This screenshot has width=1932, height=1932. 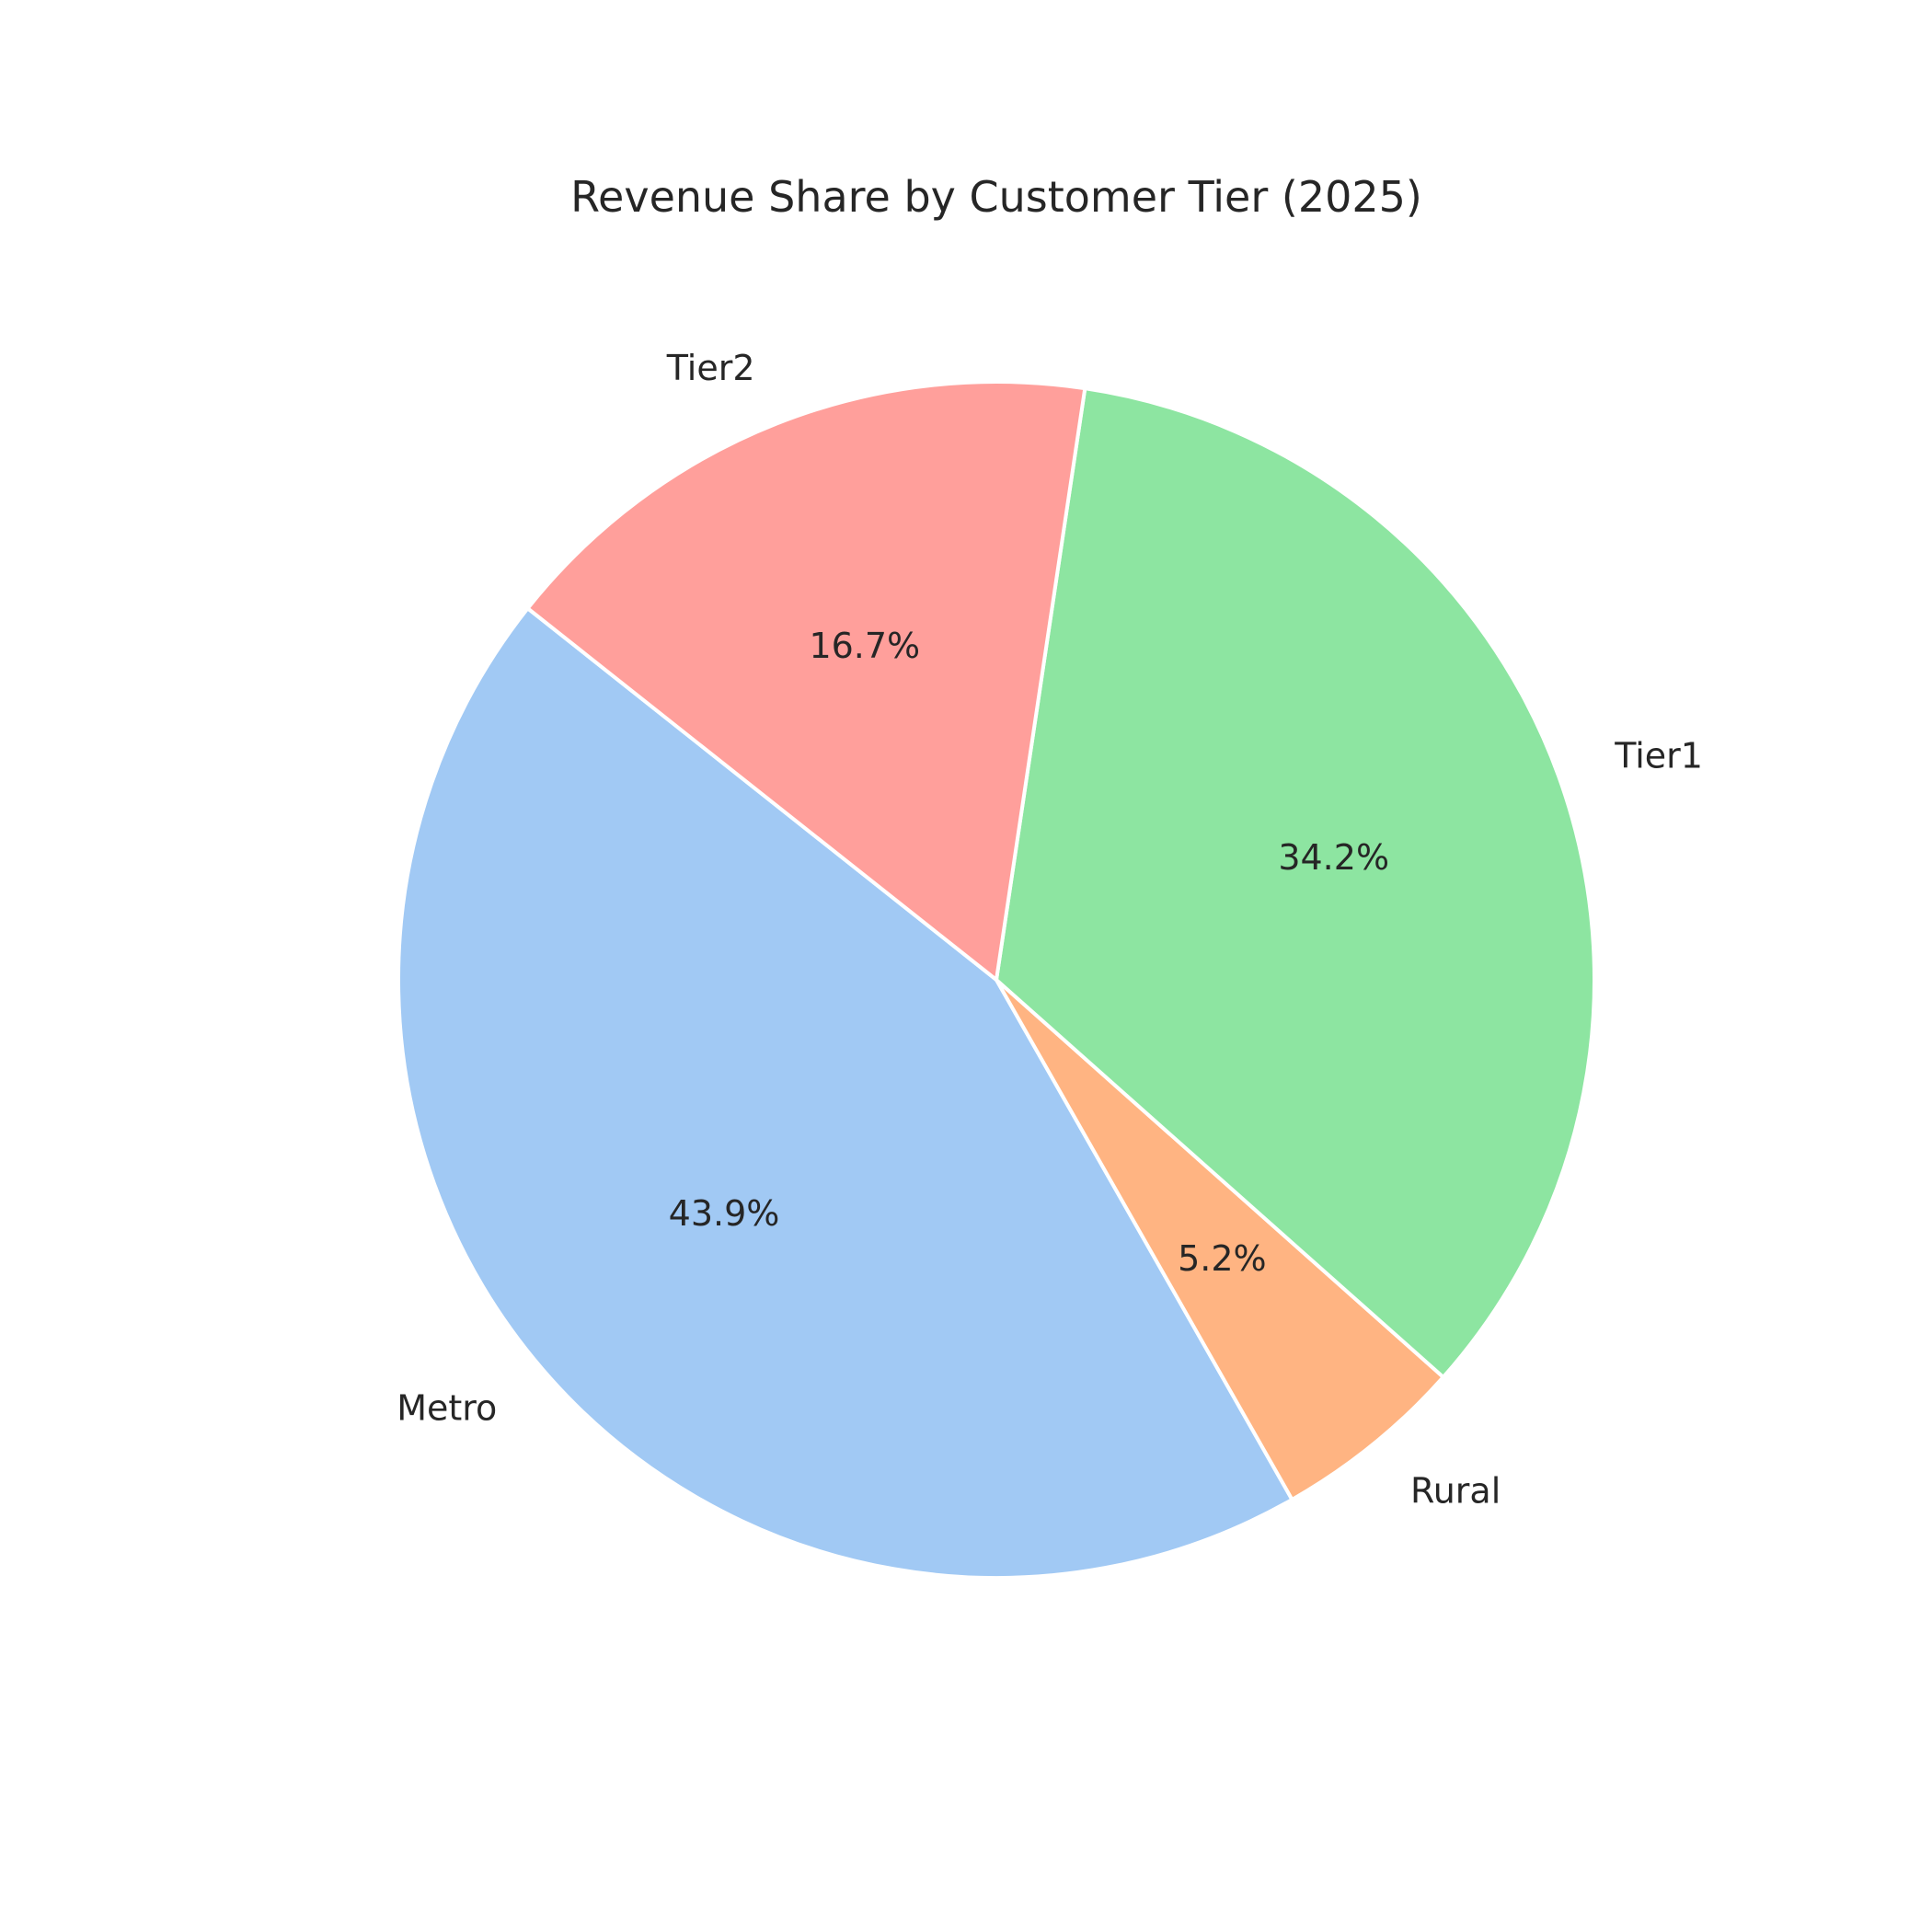 What do you see at coordinates (1333, 857) in the screenshot?
I see `pct-label-tier1: 34.2%` at bounding box center [1333, 857].